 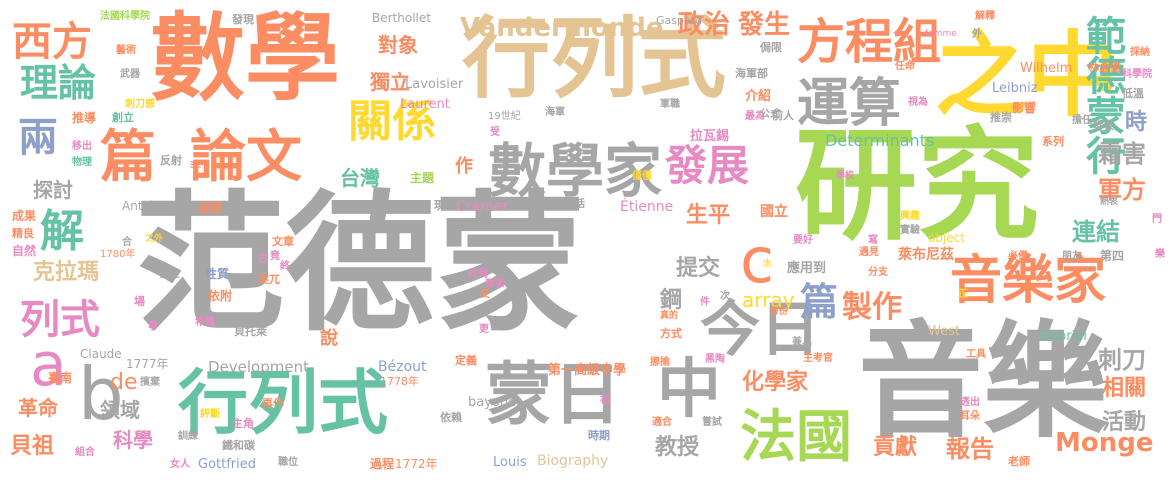 What do you see at coordinates (425, 104) in the screenshot?
I see `word-laurent: Laurent` at bounding box center [425, 104].